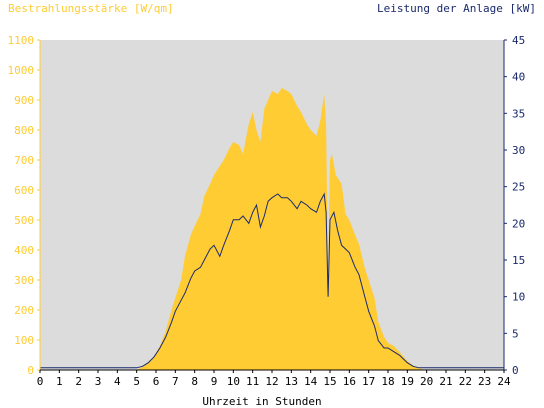  What do you see at coordinates (24, 130) in the screenshot?
I see `left-tick-label: 800` at bounding box center [24, 130].